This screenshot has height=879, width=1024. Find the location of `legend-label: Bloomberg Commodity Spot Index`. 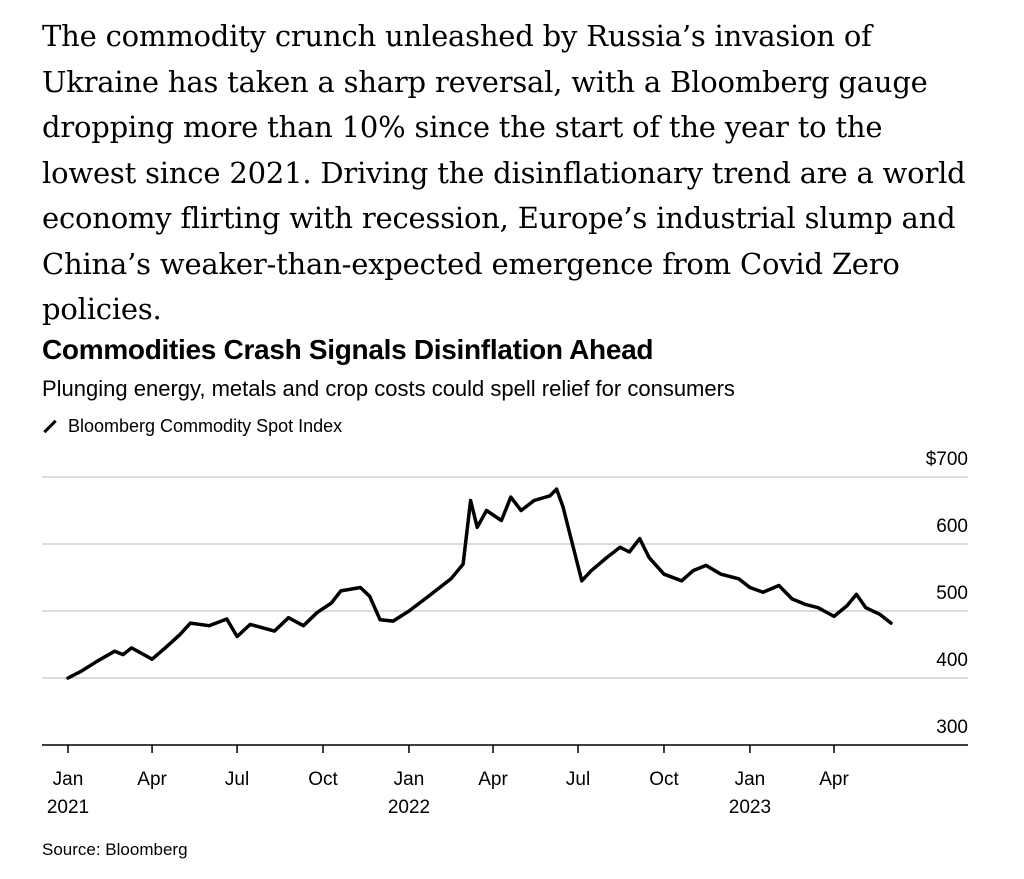

legend-label: Bloomberg Commodity Spot Index is located at coordinates (205, 426).